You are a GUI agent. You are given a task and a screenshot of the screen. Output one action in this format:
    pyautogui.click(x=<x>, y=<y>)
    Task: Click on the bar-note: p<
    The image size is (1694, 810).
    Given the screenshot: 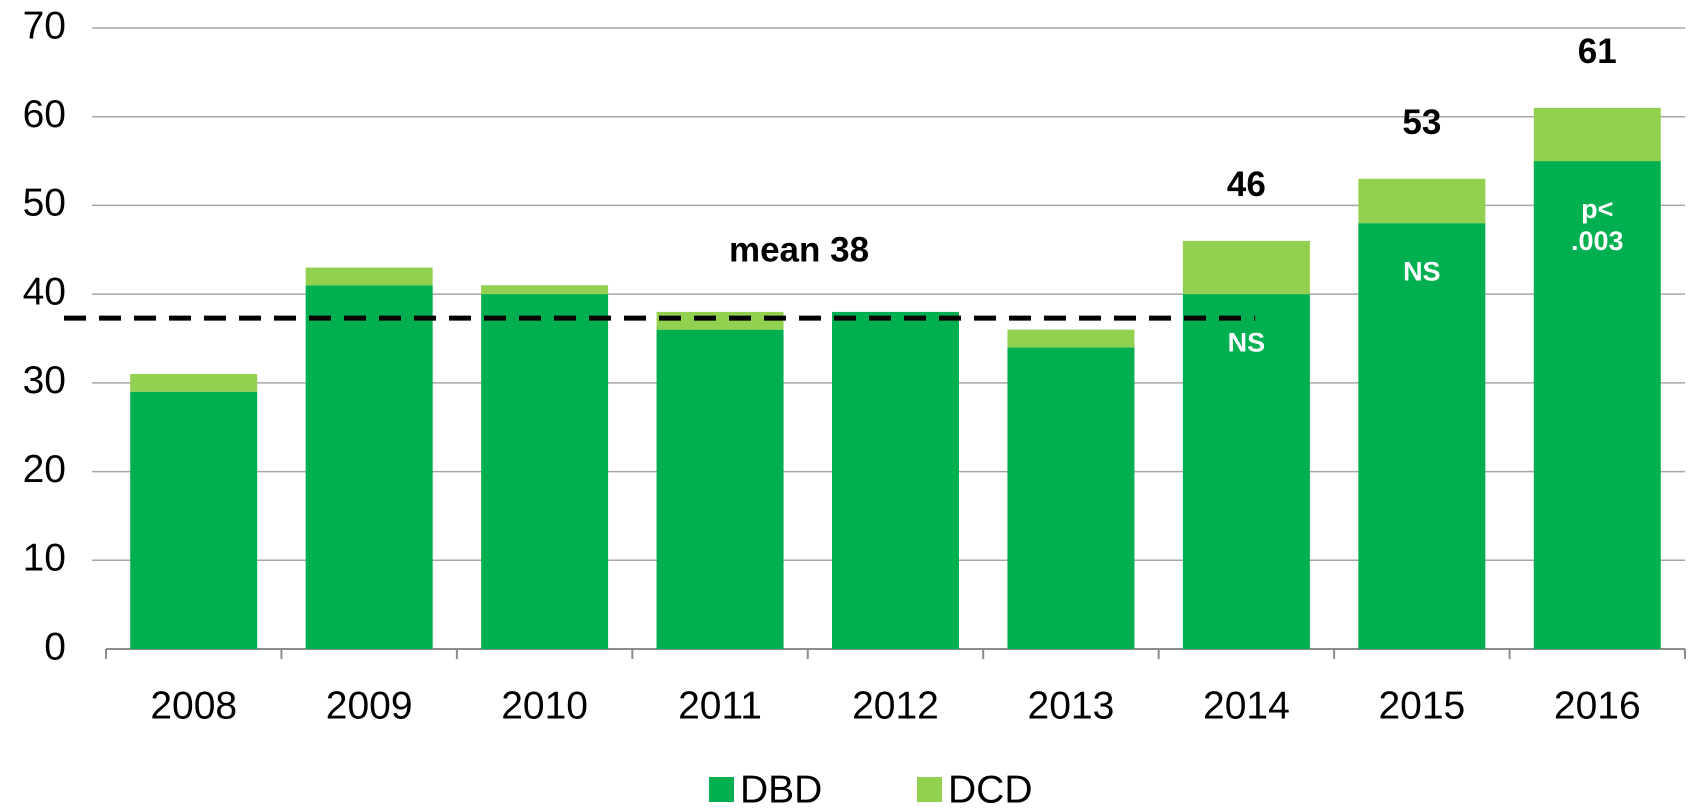 What is the action you would take?
    pyautogui.click(x=1597, y=209)
    